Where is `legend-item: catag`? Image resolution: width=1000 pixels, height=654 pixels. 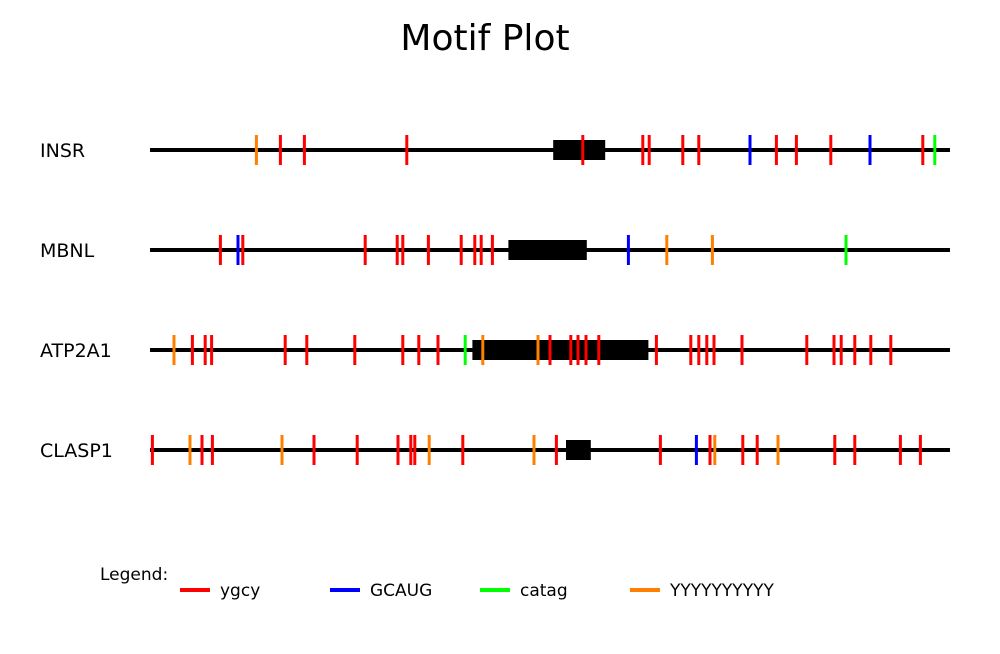
legend-item: catag is located at coordinates (524, 591).